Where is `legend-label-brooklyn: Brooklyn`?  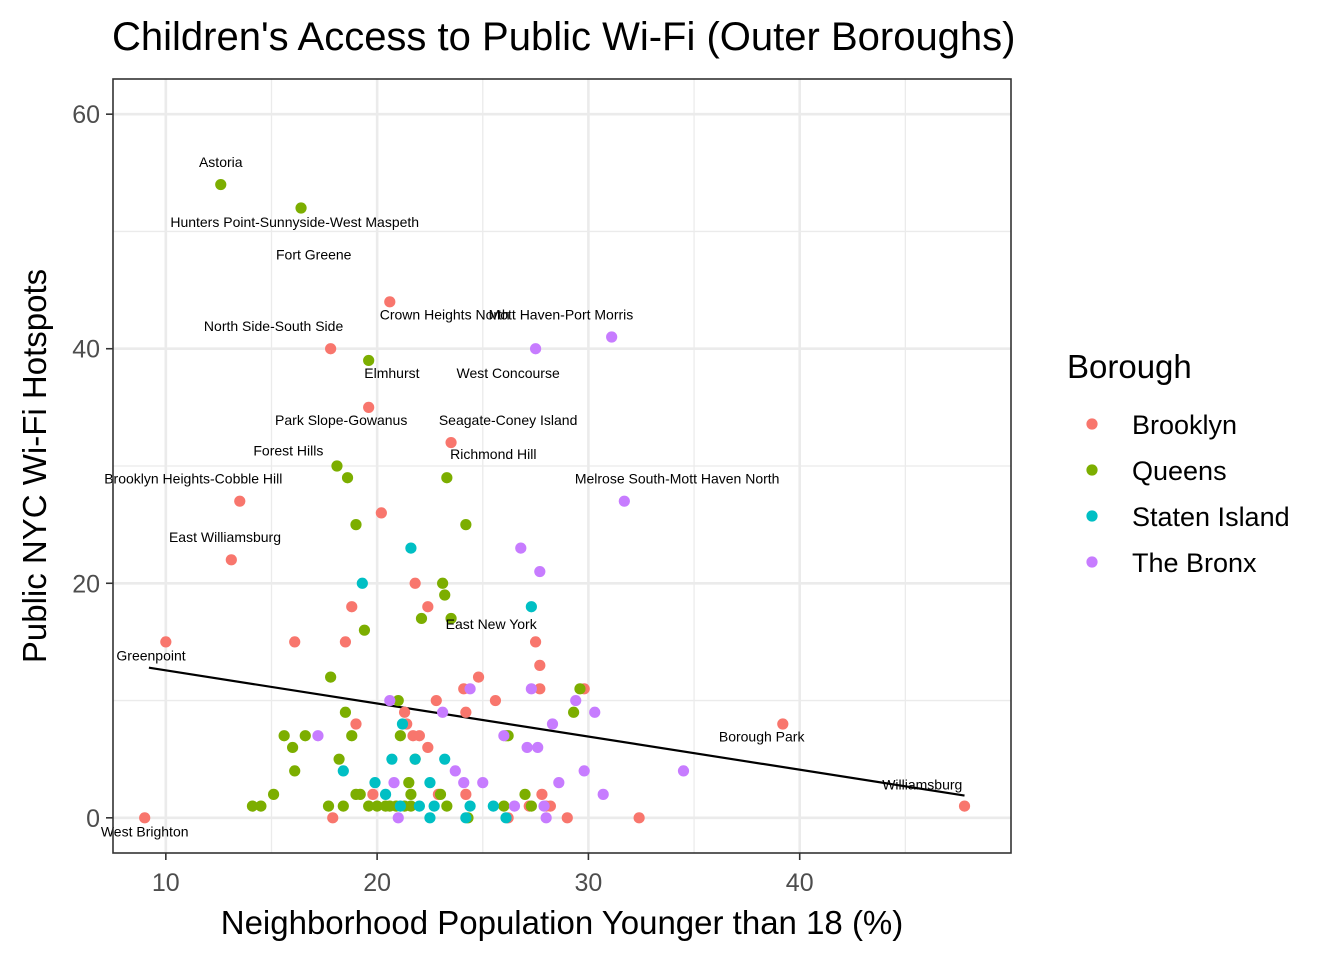 legend-label-brooklyn: Brooklyn is located at coordinates (1184, 425).